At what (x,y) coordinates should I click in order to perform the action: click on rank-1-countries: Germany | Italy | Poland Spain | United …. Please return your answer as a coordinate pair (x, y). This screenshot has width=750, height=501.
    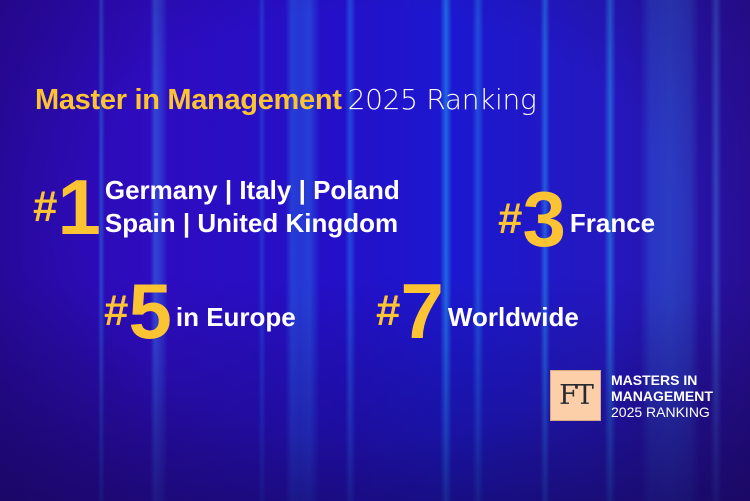
    Looking at the image, I should click on (252, 207).